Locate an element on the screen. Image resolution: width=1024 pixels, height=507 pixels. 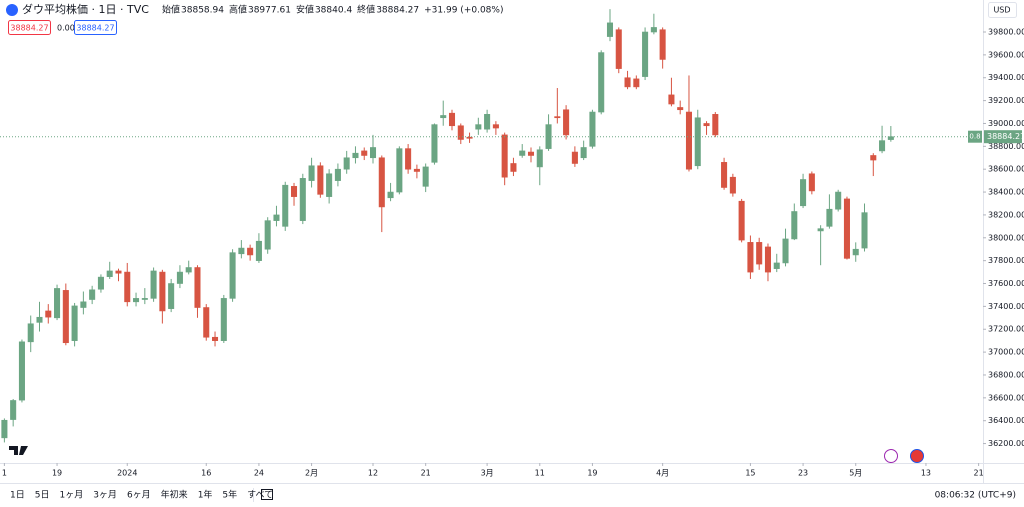
currency-box is located at coordinates (1002, 10).